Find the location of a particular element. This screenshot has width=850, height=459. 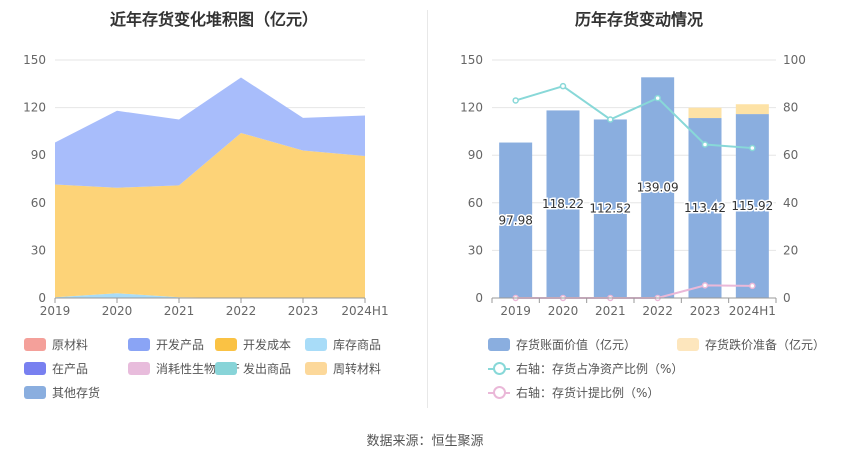

y2-tick-label: 40 is located at coordinates (790, 203).